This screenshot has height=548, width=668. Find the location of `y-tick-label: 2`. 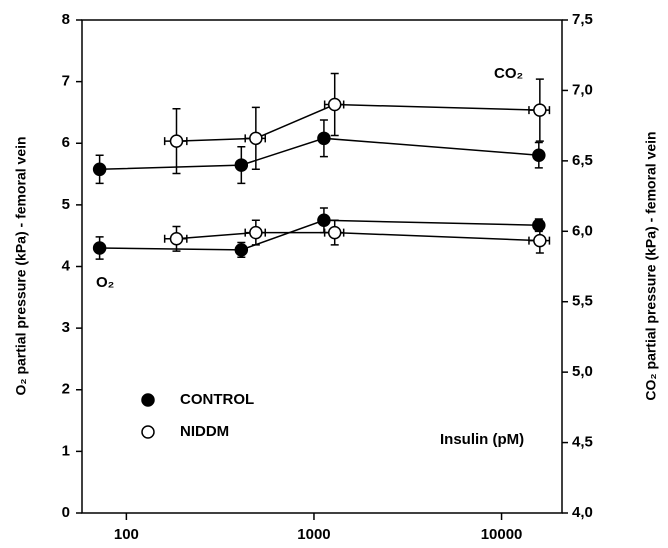

y-tick-label: 2 is located at coordinates (66, 389).